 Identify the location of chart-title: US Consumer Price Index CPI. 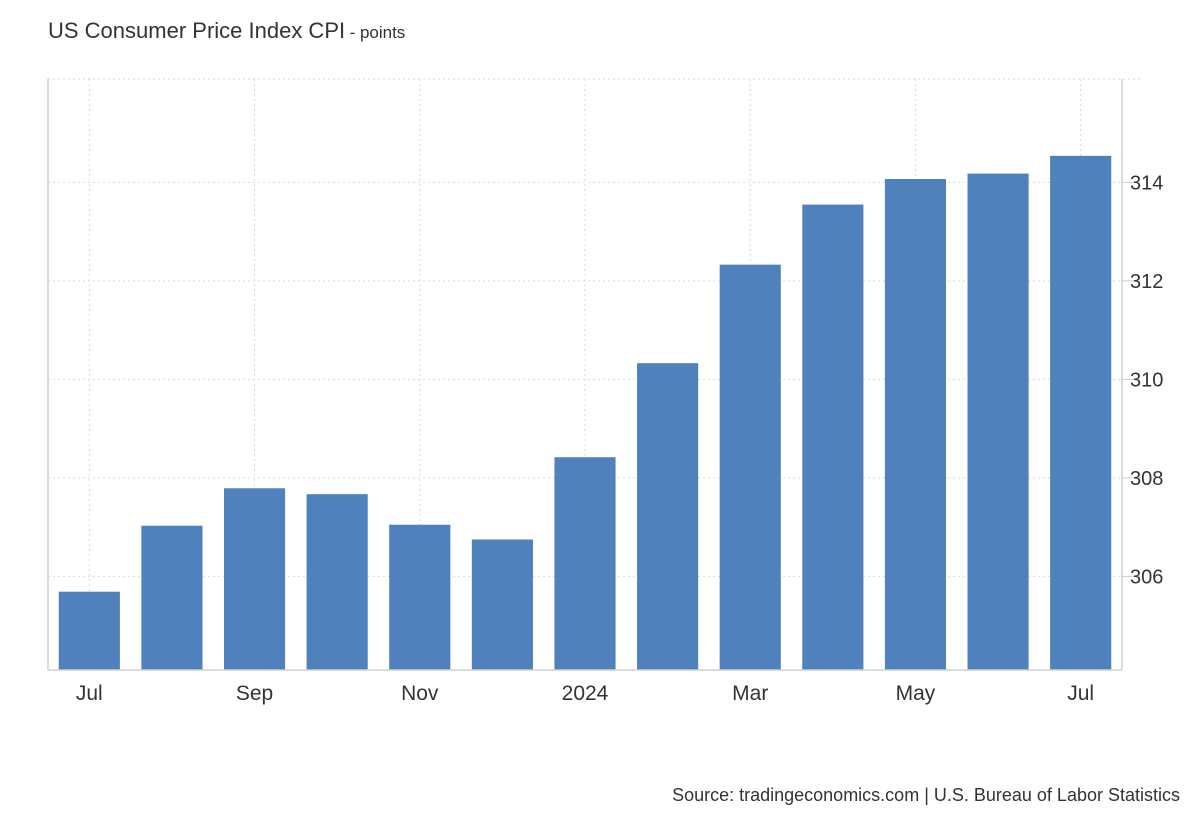
(197, 30).